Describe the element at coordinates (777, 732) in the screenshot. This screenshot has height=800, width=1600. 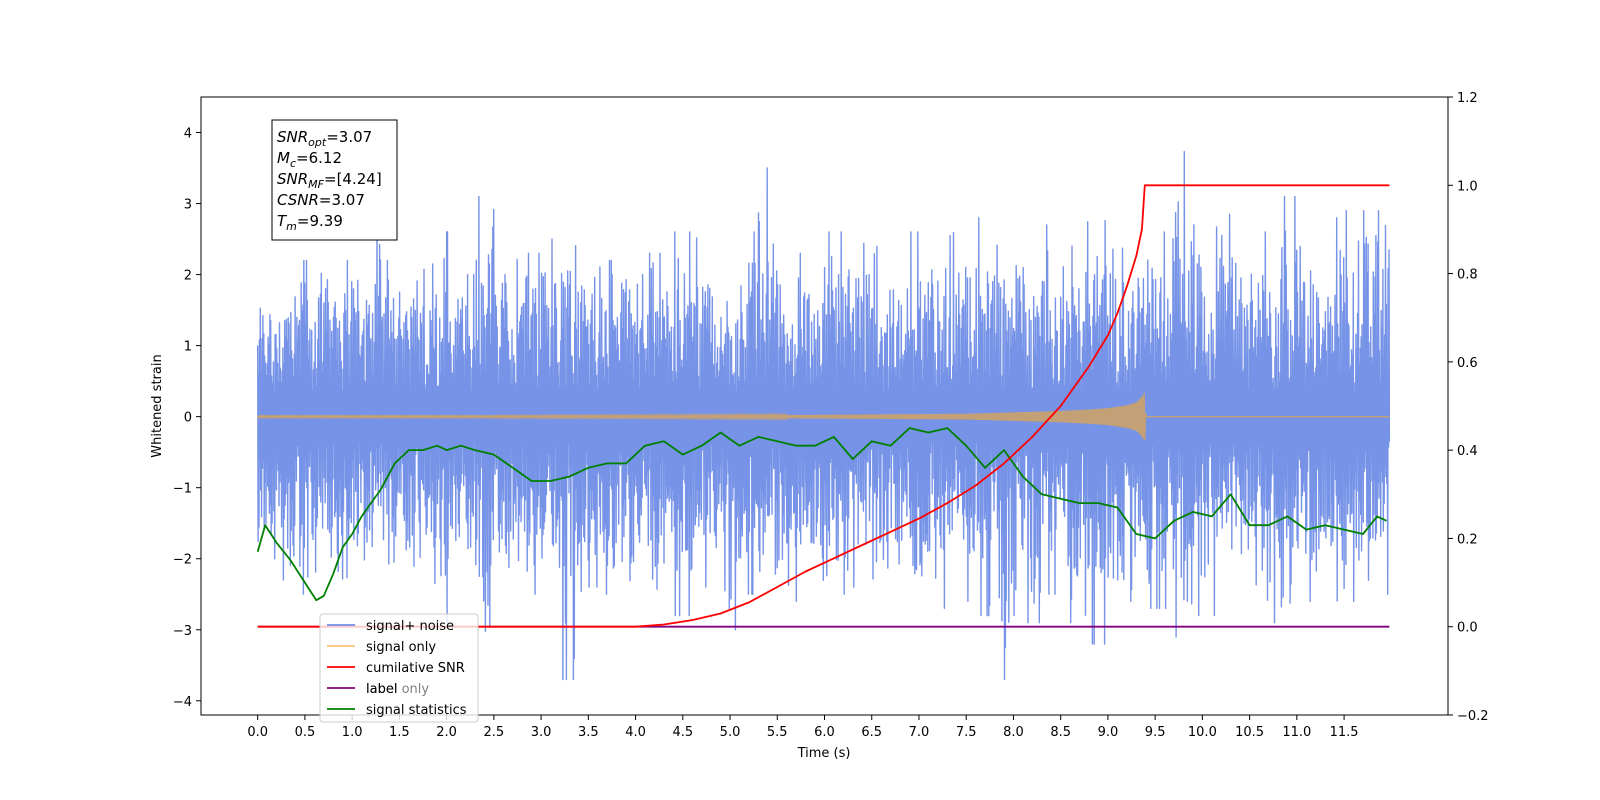
I see `x-tick-label: 5.5` at that location.